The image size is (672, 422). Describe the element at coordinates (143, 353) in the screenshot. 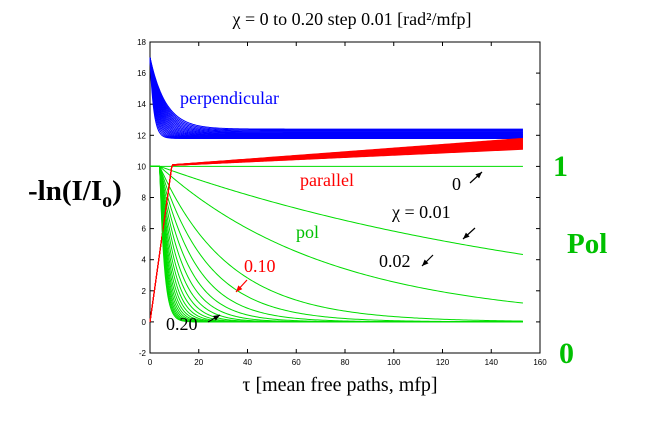

I see `y-tick-label--2: -2` at that location.